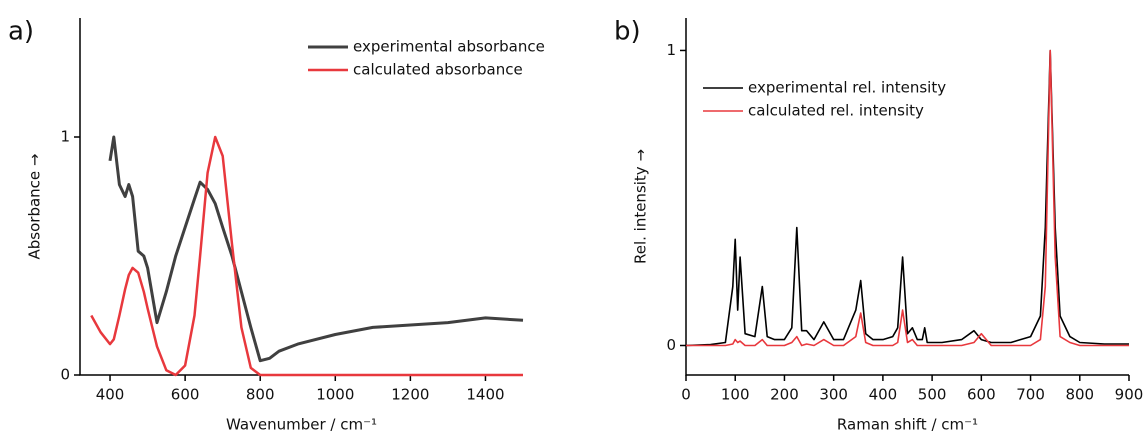 The width and height of the screenshot is (1145, 438). What do you see at coordinates (833, 395) in the screenshot?
I see `x-tick-label: 300` at bounding box center [833, 395].